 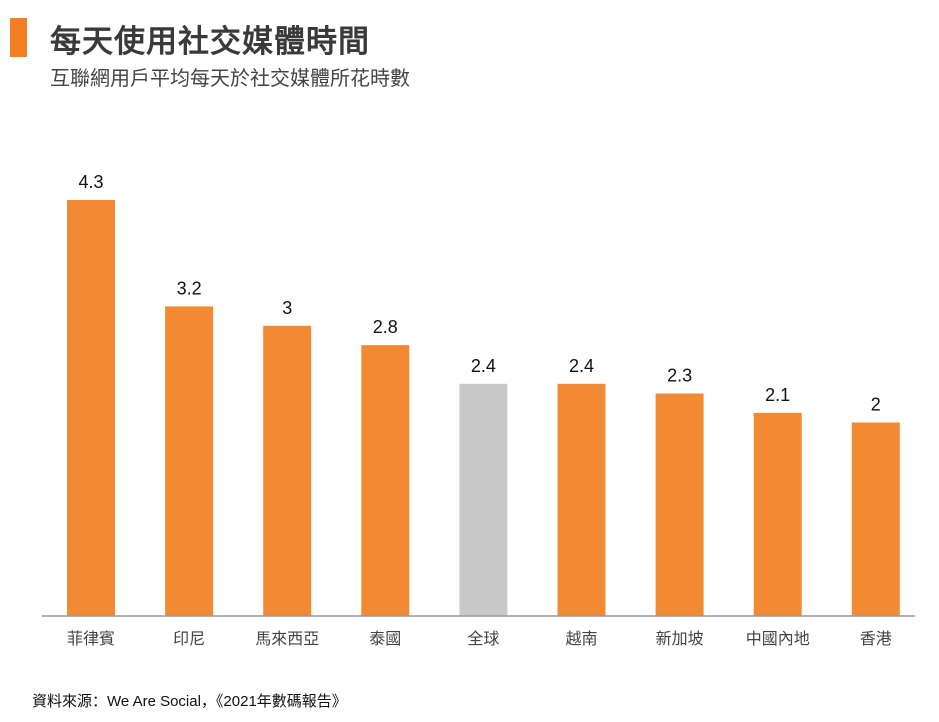 I want to click on category-label: 中國內地, so click(x=778, y=638).